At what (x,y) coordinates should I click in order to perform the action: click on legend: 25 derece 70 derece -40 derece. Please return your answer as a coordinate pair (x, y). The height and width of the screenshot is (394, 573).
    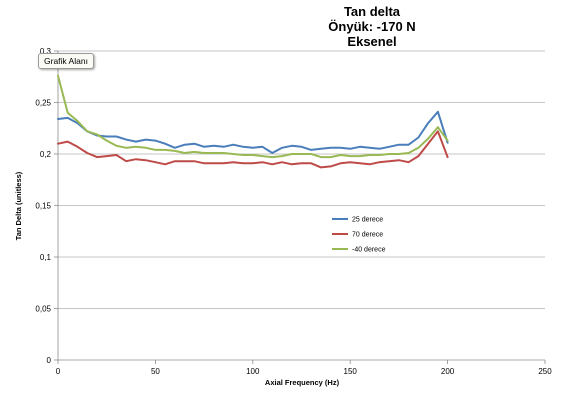
    Looking at the image, I should click on (359, 235).